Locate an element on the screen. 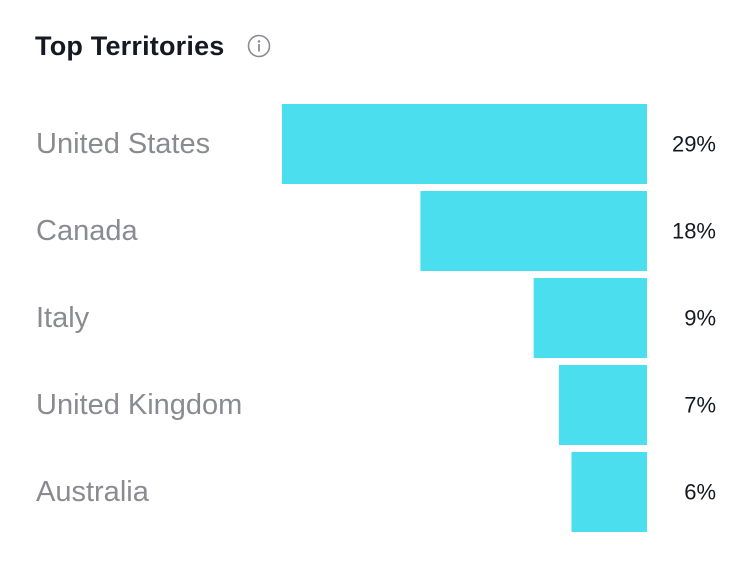 The image size is (750, 568). category-label: United Kingdom is located at coordinates (139, 405).